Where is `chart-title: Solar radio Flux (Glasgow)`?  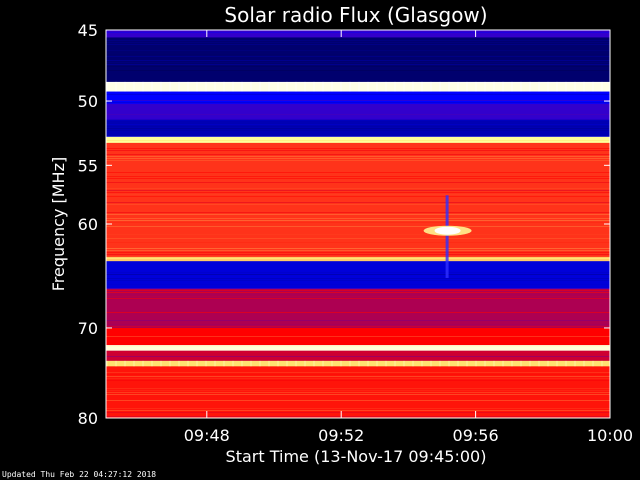 chart-title: Solar radio Flux (Glasgow) is located at coordinates (355, 15).